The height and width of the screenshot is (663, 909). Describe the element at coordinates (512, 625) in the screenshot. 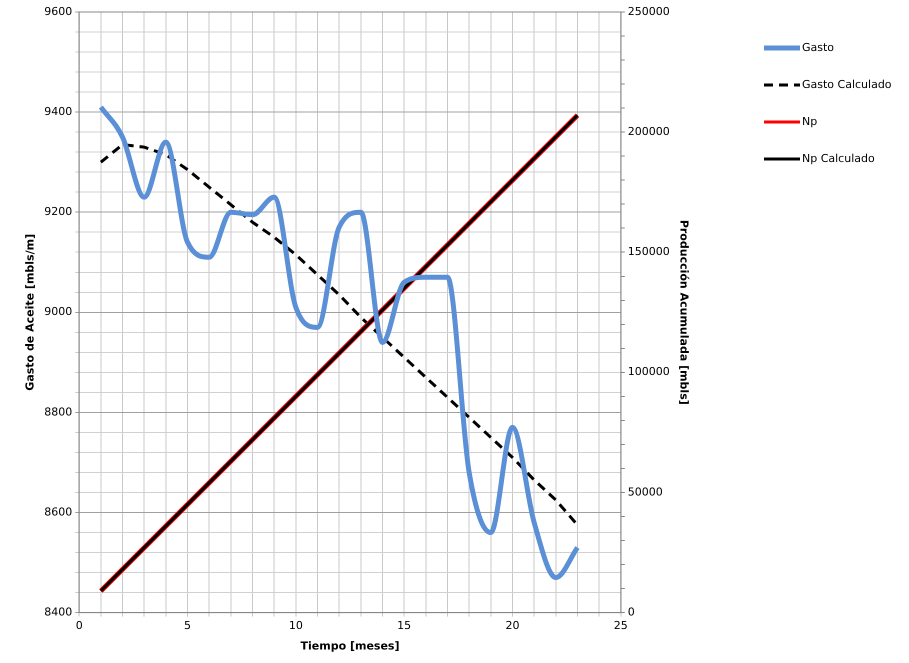

I see `x-tick-label: 20` at that location.